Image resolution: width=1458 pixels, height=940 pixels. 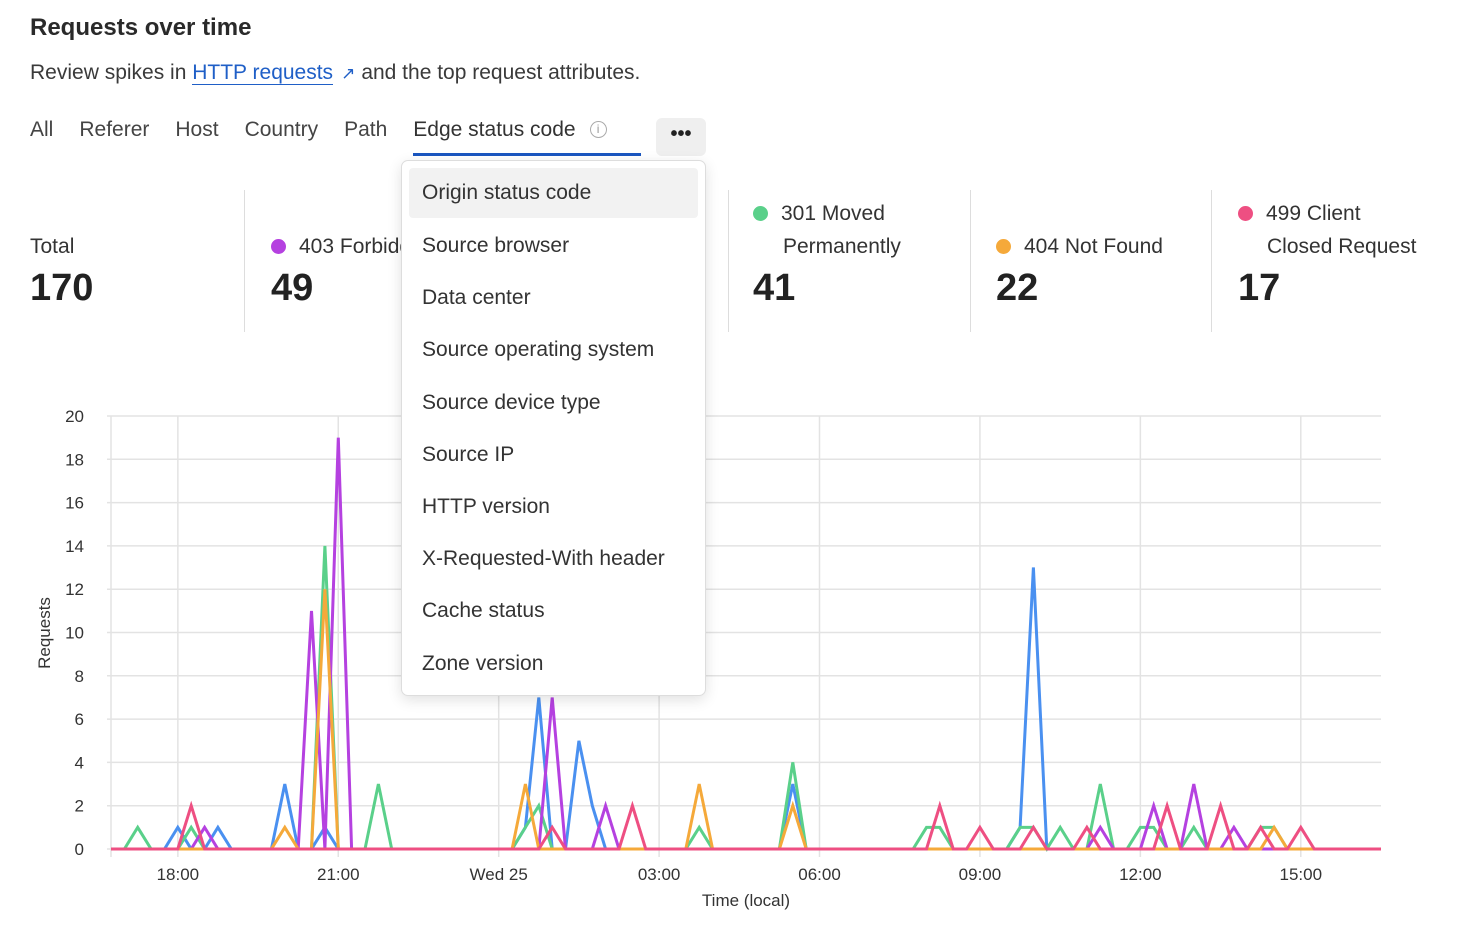 What do you see at coordinates (52, 246) in the screenshot?
I see `stat-label: Total` at bounding box center [52, 246].